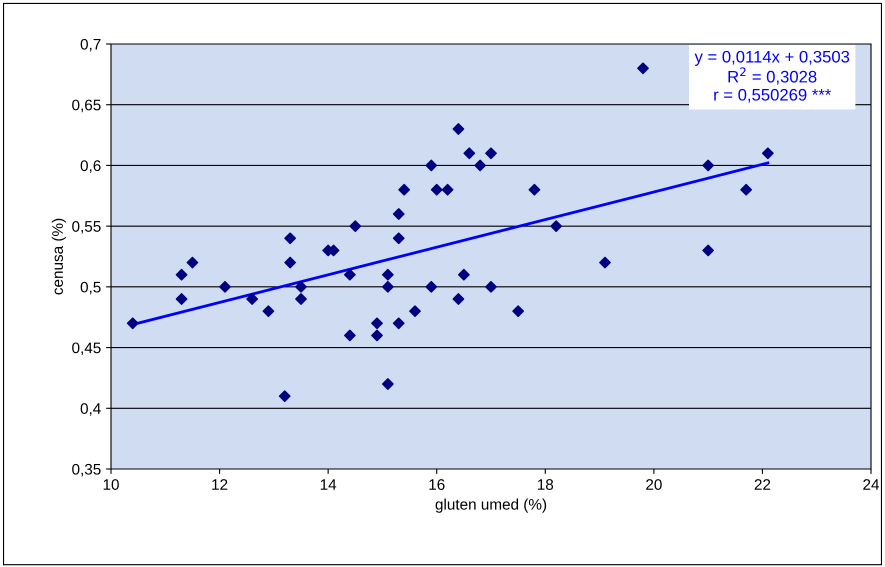  I want to click on x-tick-label: 12, so click(220, 484).